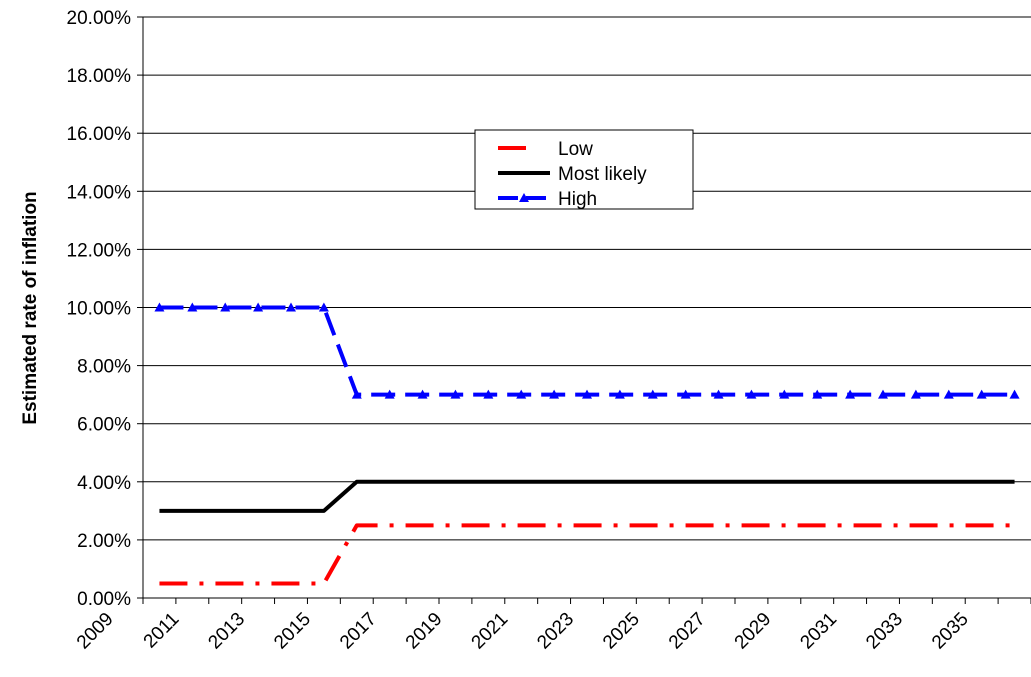  Describe the element at coordinates (292, 631) in the screenshot. I see `x-tick-label: 2015` at that location.